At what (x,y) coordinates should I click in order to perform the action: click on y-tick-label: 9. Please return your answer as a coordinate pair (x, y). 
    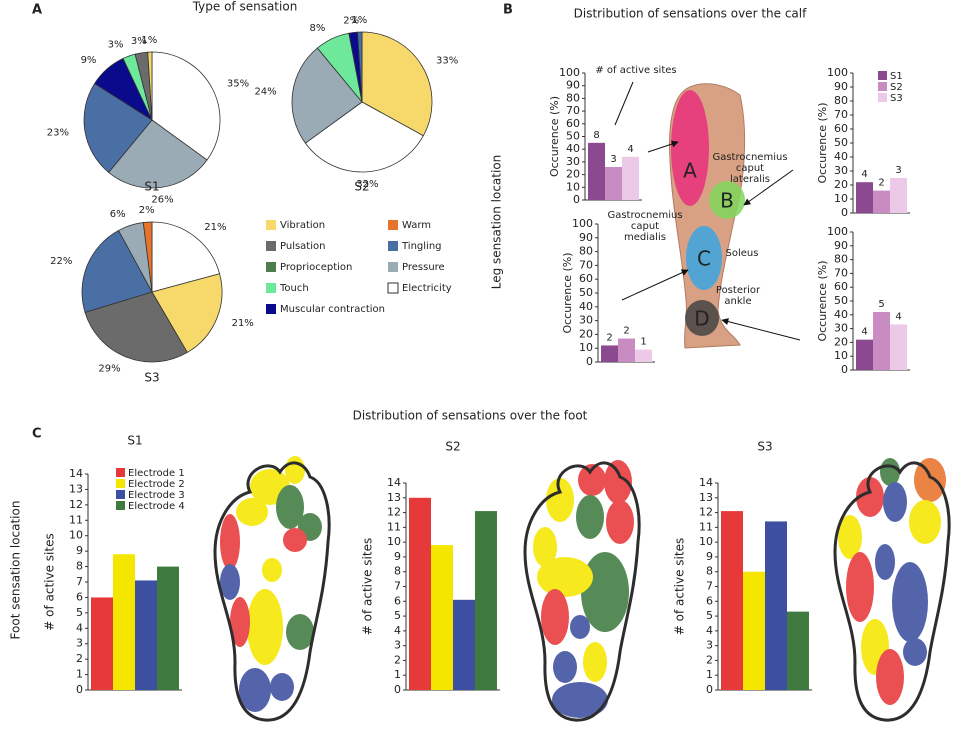
    Looking at the image, I should click on (79, 550).